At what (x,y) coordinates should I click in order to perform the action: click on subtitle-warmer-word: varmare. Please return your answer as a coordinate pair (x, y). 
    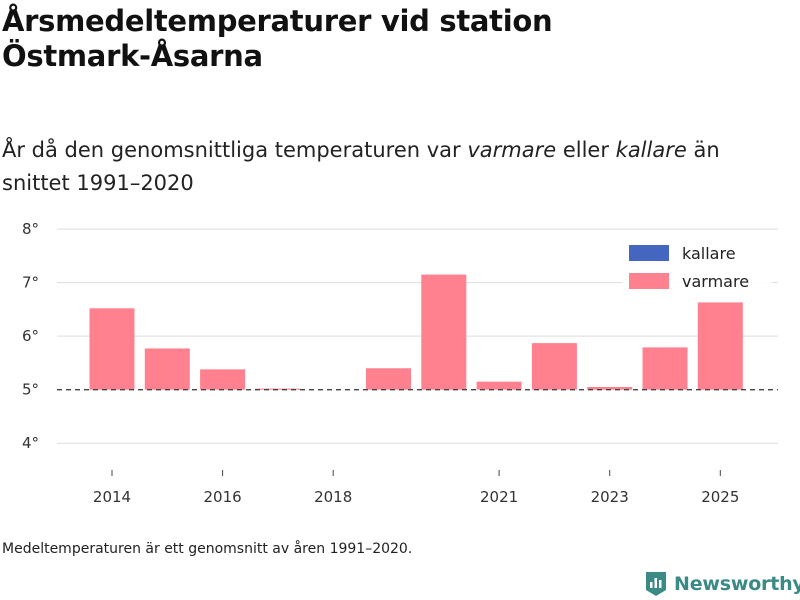
    Looking at the image, I should click on (512, 150).